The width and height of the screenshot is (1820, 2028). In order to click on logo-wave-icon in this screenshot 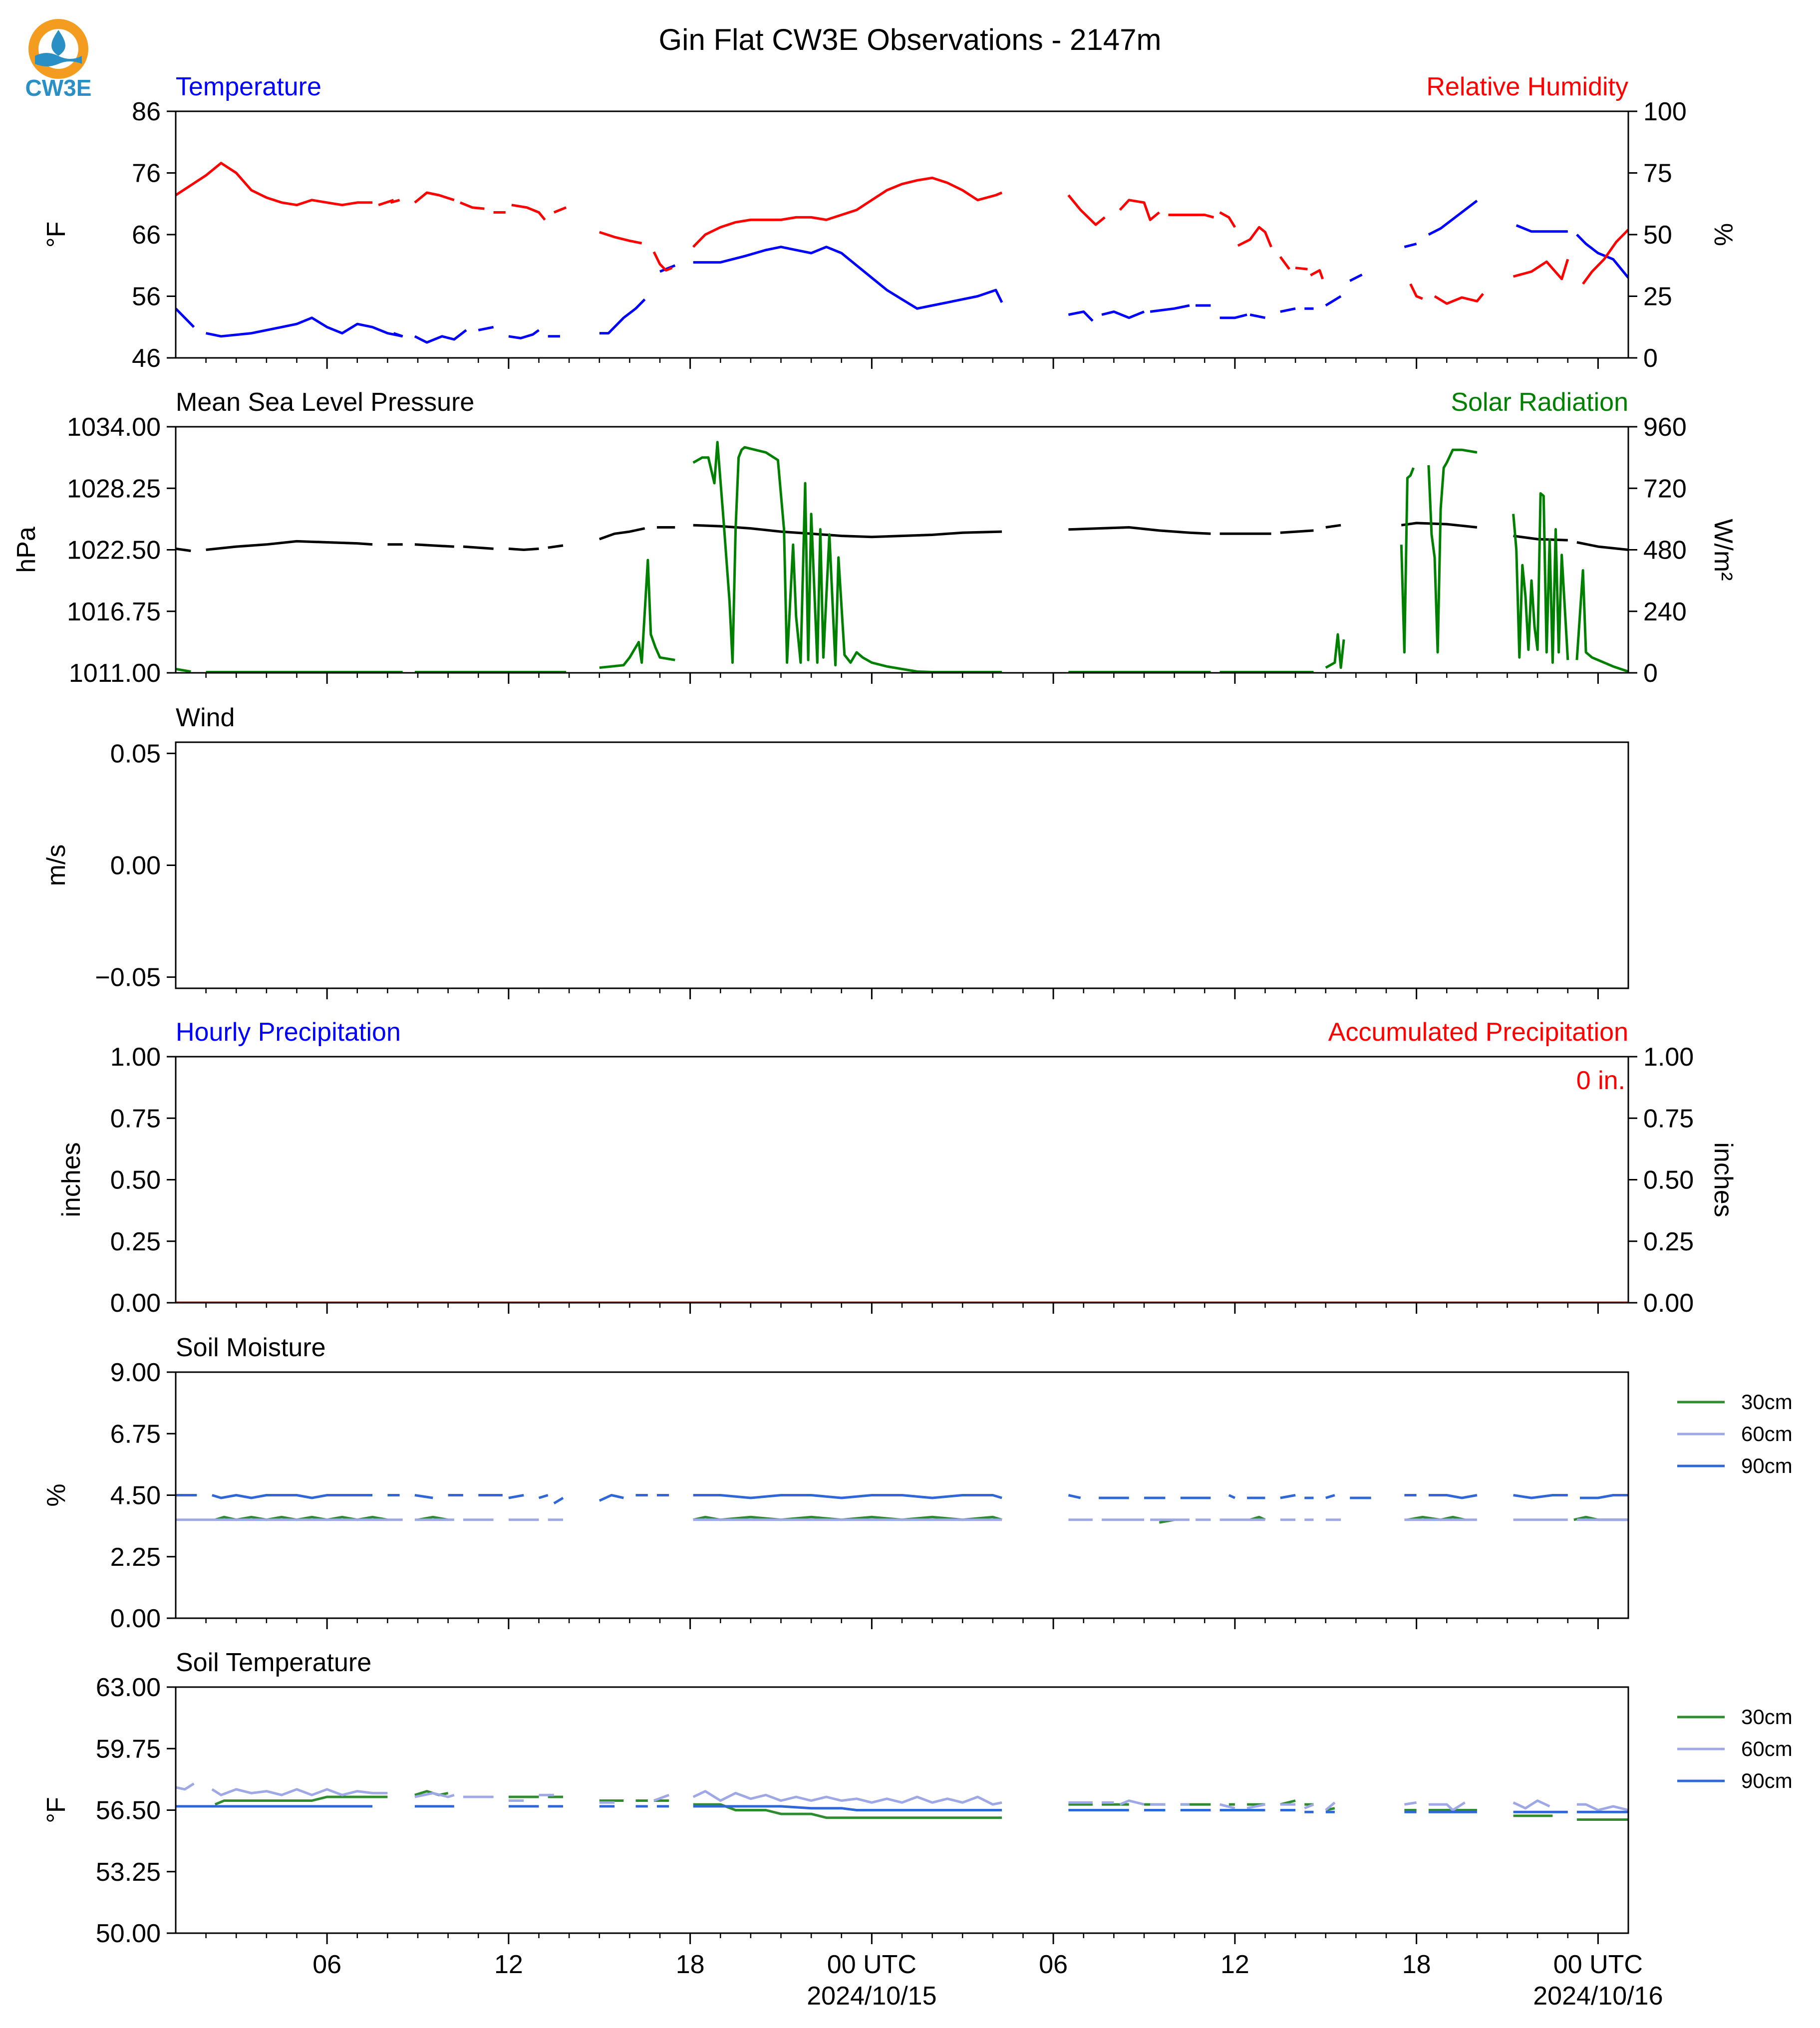, I will do `click(58, 59)`.